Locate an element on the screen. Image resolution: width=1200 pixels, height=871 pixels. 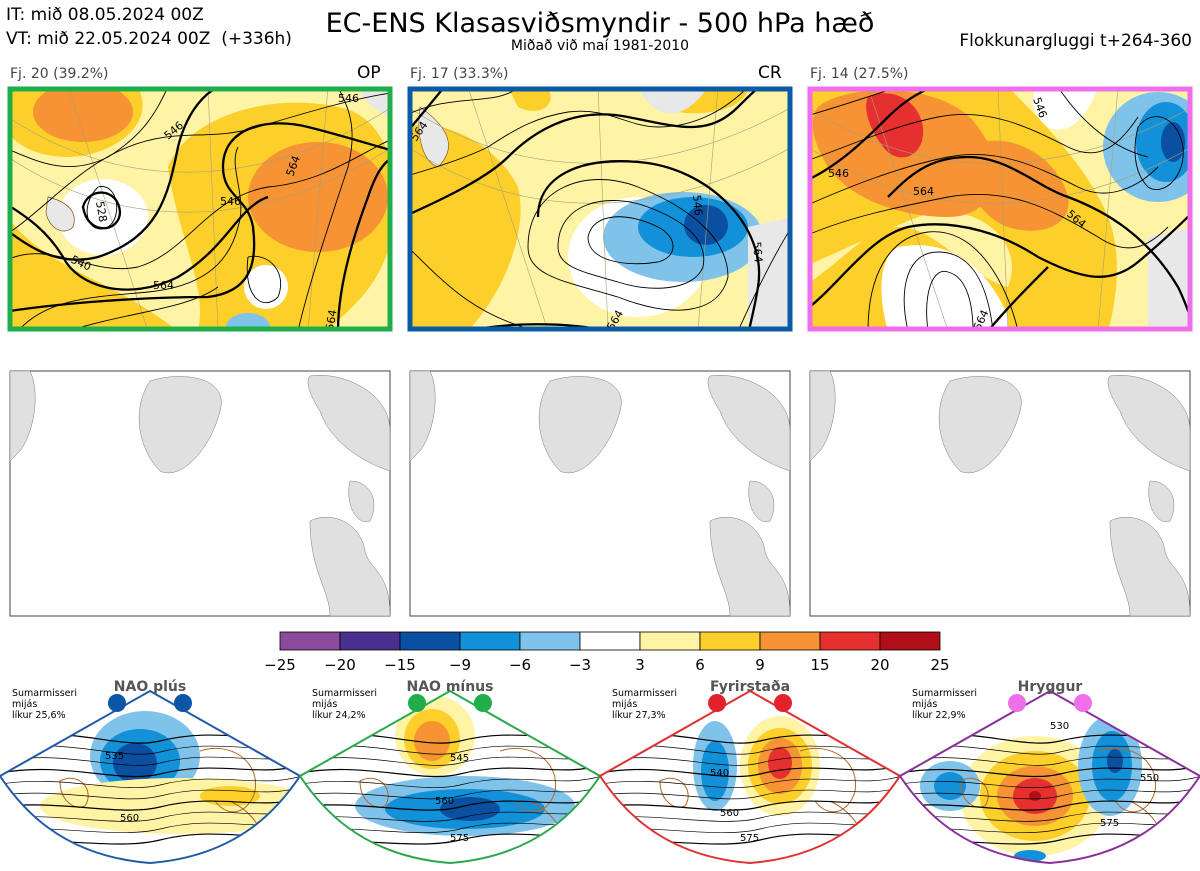
cluster-2-frame is located at coordinates (600, 209).